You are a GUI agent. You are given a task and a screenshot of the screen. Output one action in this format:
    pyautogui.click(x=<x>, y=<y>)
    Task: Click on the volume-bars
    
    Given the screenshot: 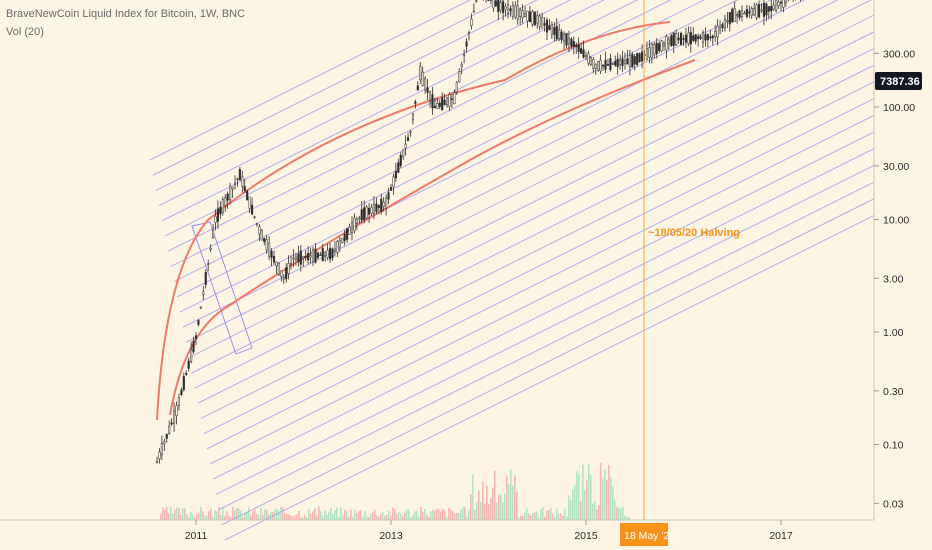 What is the action you would take?
    pyautogui.click(x=395, y=491)
    